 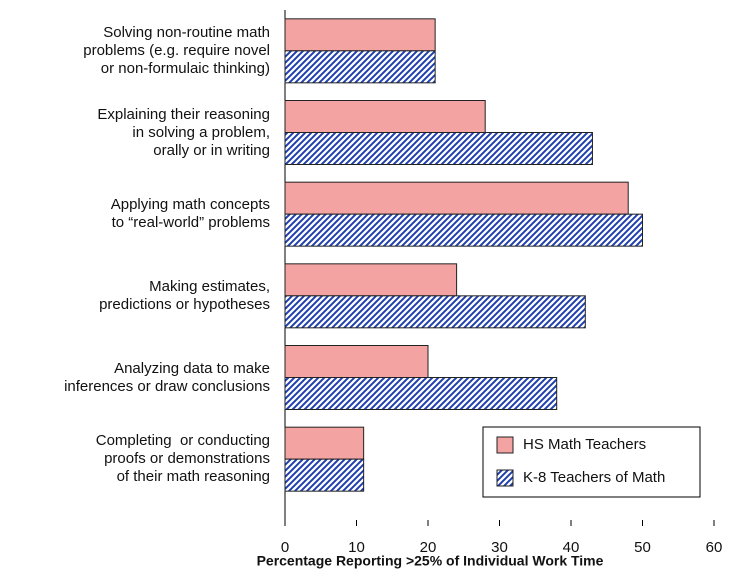 What do you see at coordinates (591, 462) in the screenshot?
I see `legend-box` at bounding box center [591, 462].